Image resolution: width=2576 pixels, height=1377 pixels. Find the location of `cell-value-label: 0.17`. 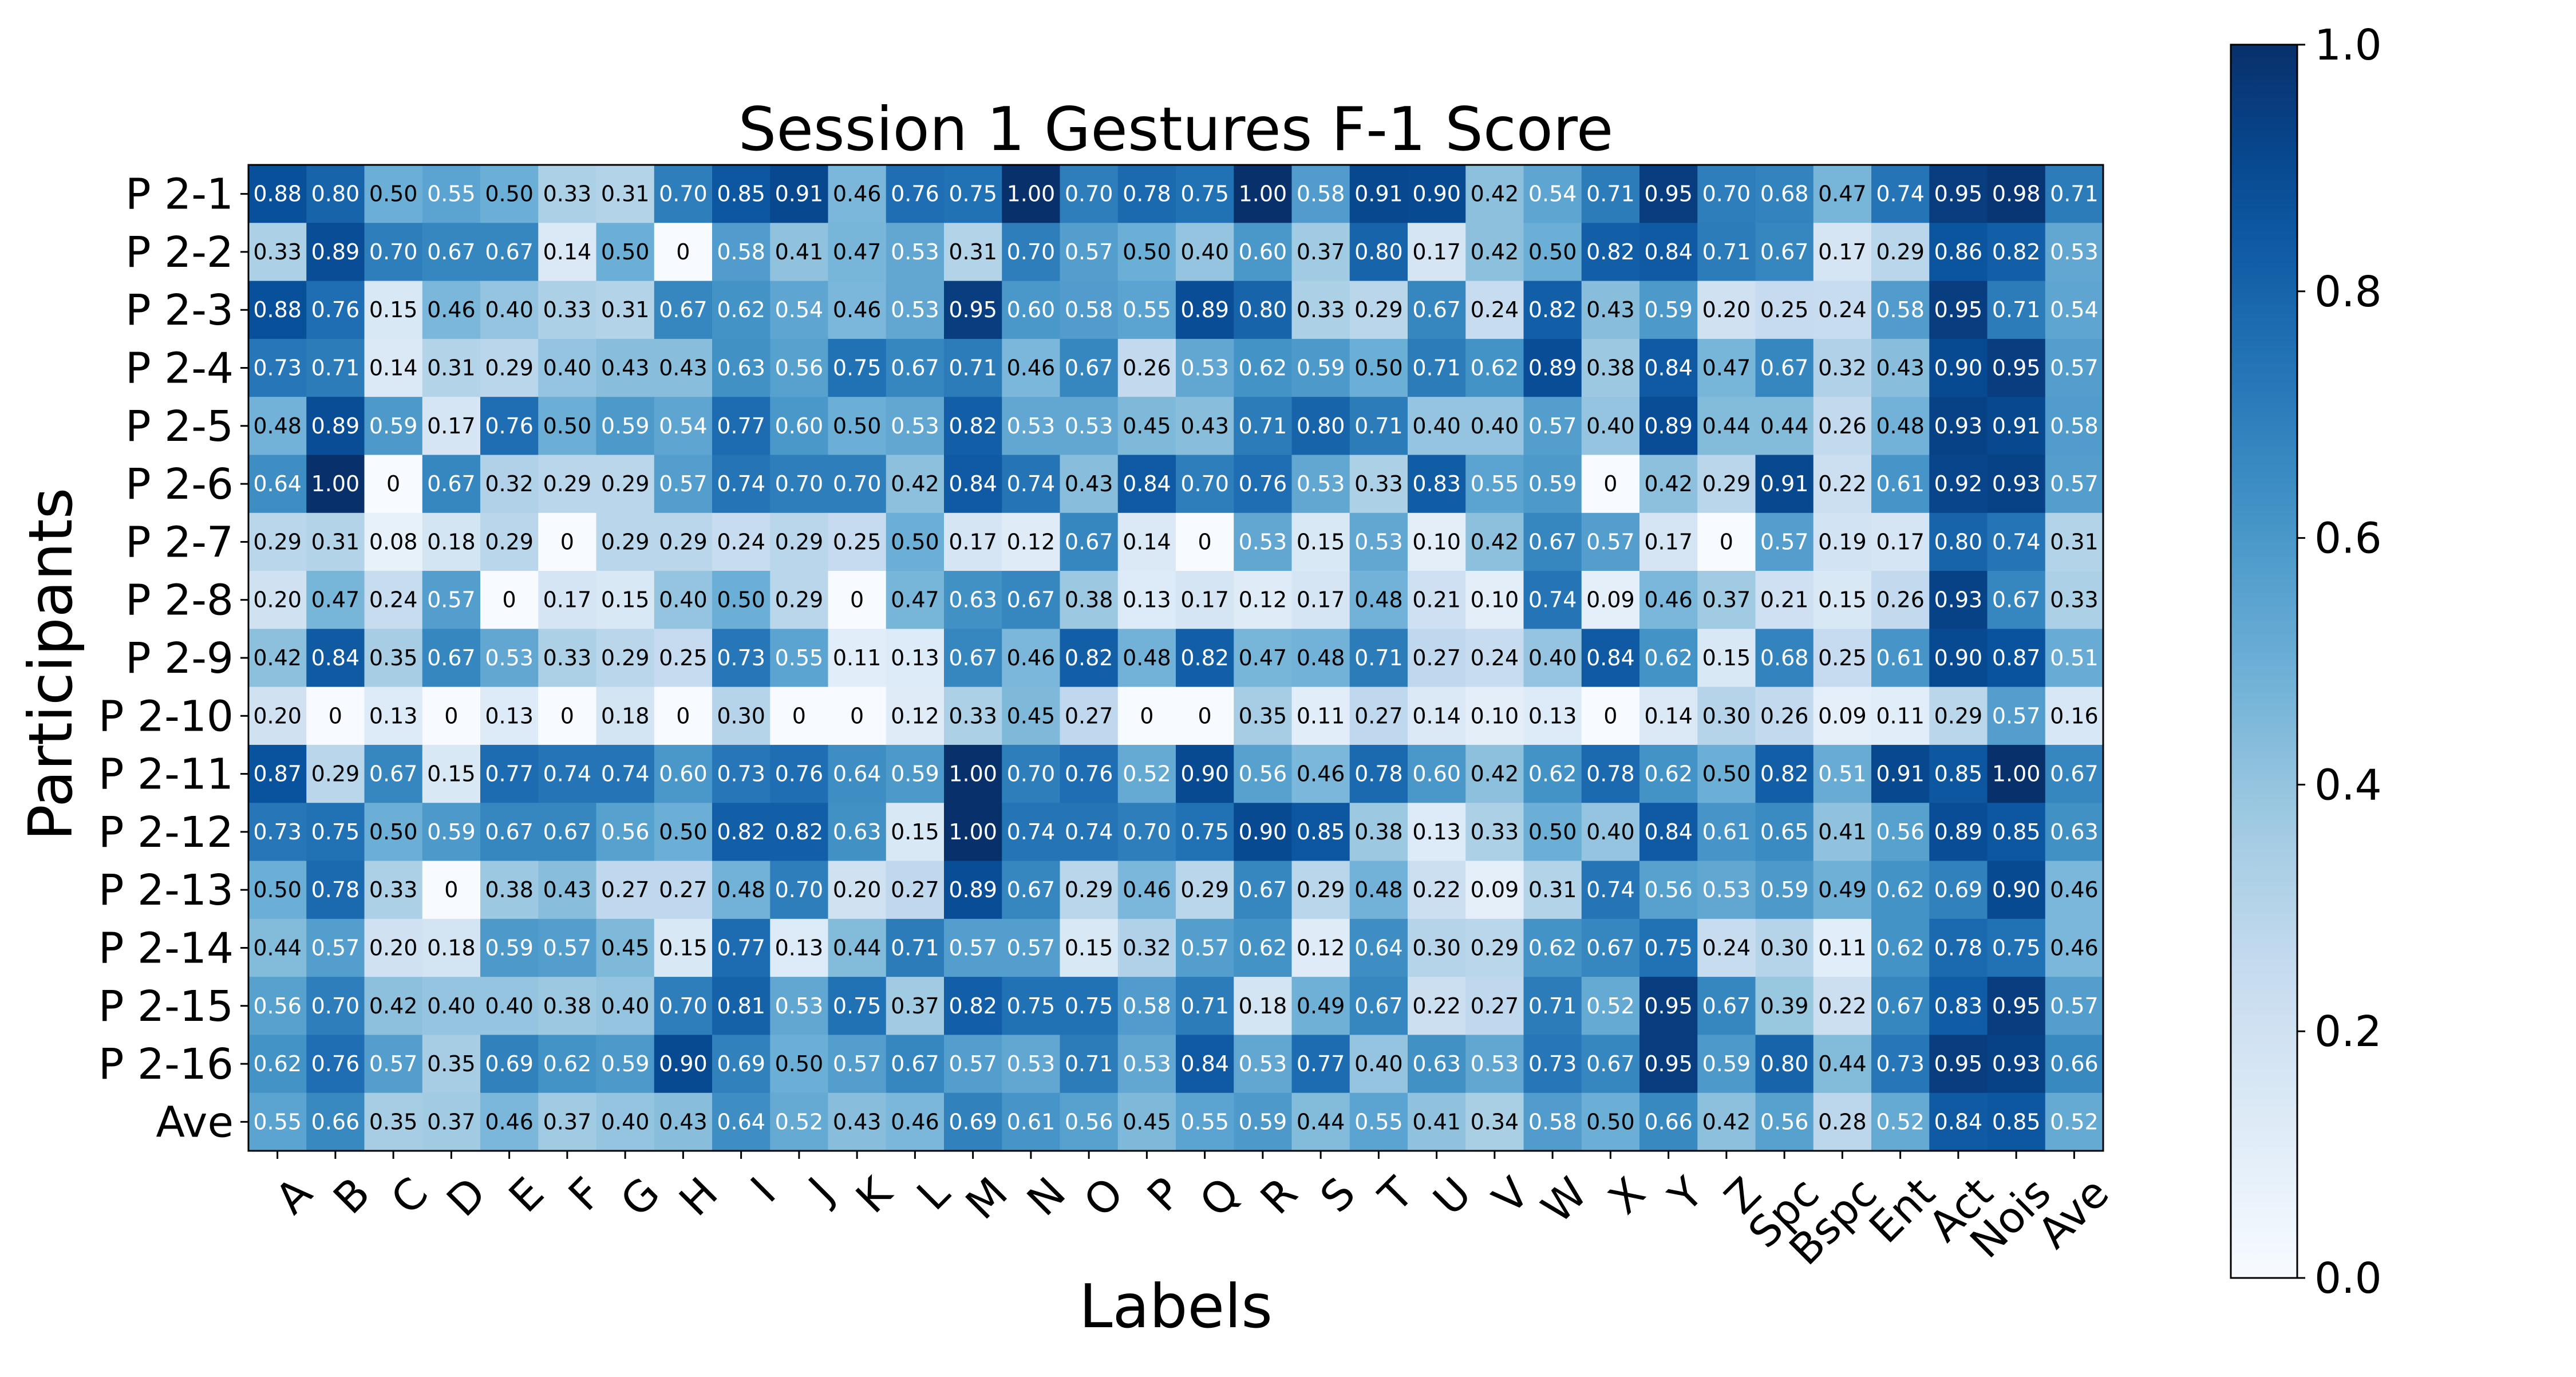

cell-value-label: 0.17 is located at coordinates (1436, 252).